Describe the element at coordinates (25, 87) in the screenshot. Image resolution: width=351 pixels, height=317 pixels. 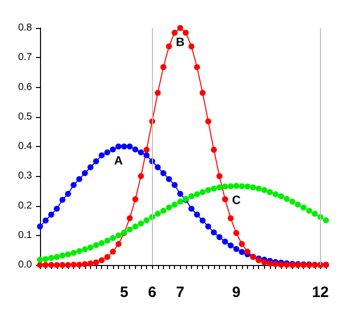
I see `y-tick-label: 0.6` at that location.